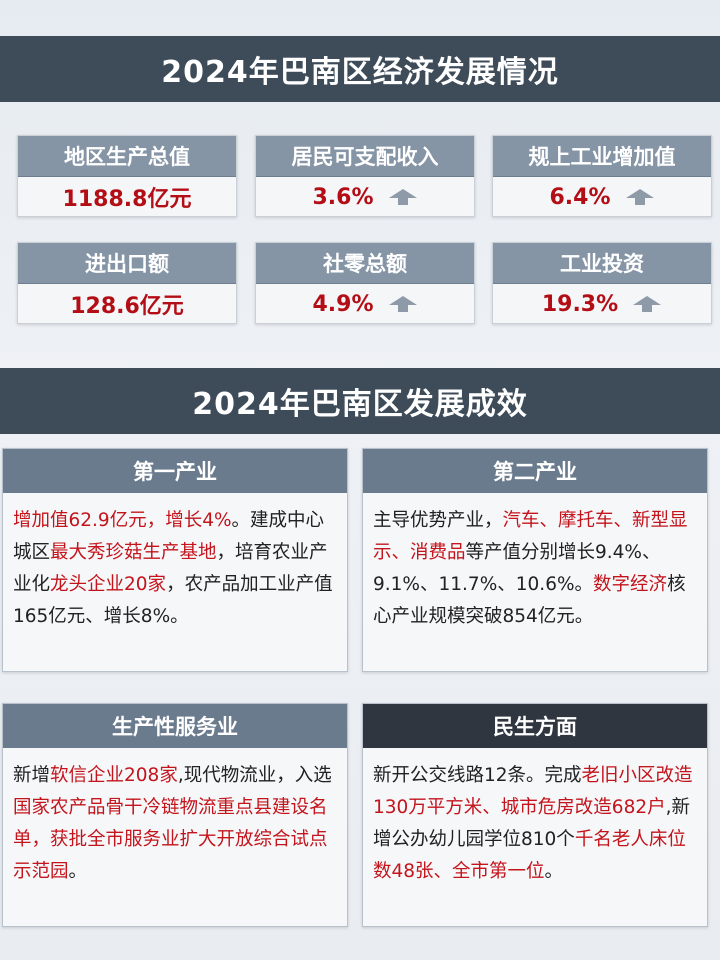 The width and height of the screenshot is (720, 960). What do you see at coordinates (360, 404) in the screenshot?
I see `achievements-section-title: 2024年巴南区发展成效` at bounding box center [360, 404].